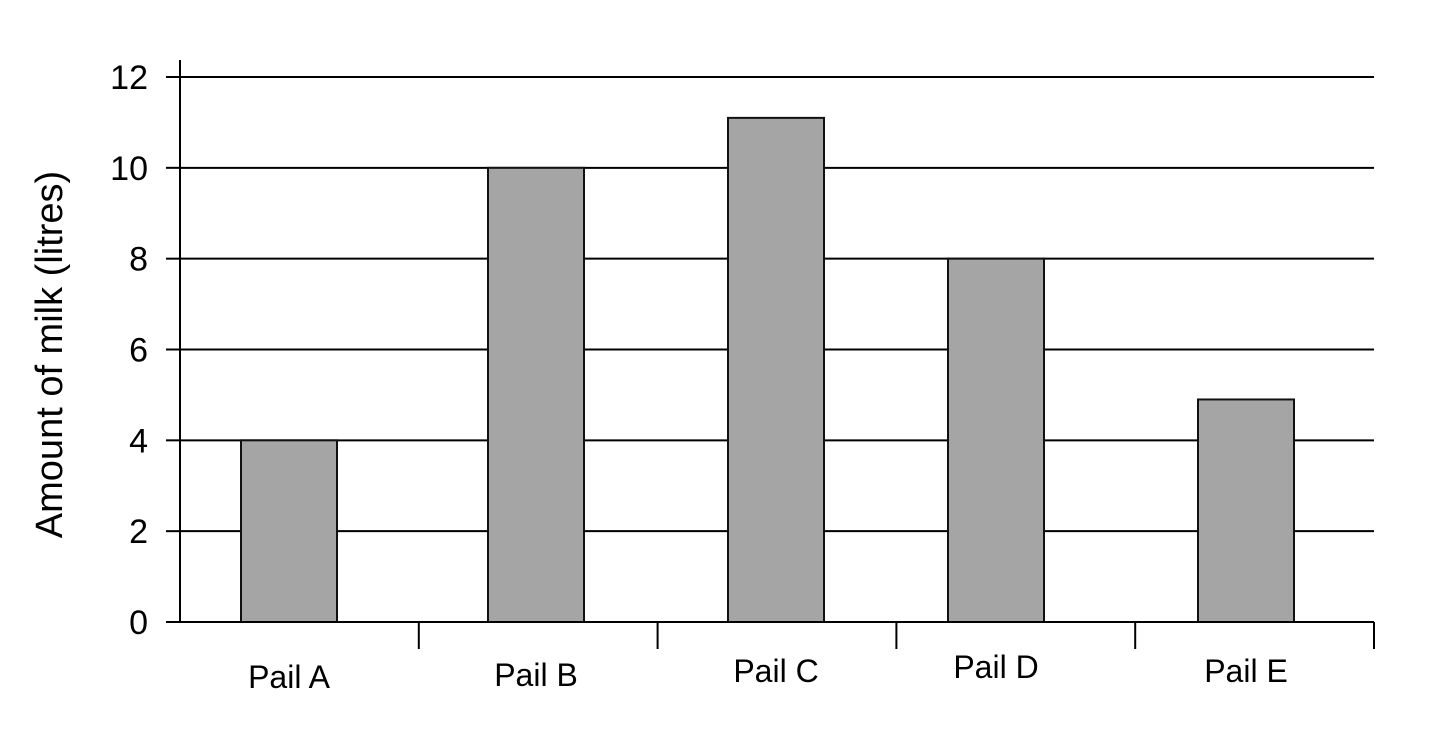 The image size is (1429, 735). What do you see at coordinates (138, 532) in the screenshot?
I see `y-tick-label: 2` at bounding box center [138, 532].